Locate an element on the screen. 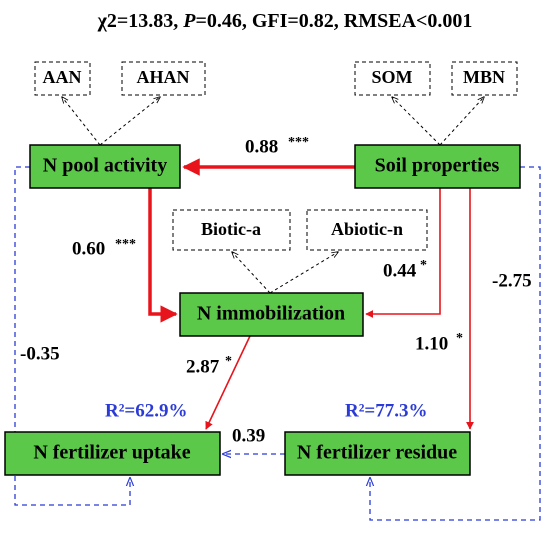 The image size is (550, 541). node-label: N fertilizer uptake is located at coordinates (111, 453).